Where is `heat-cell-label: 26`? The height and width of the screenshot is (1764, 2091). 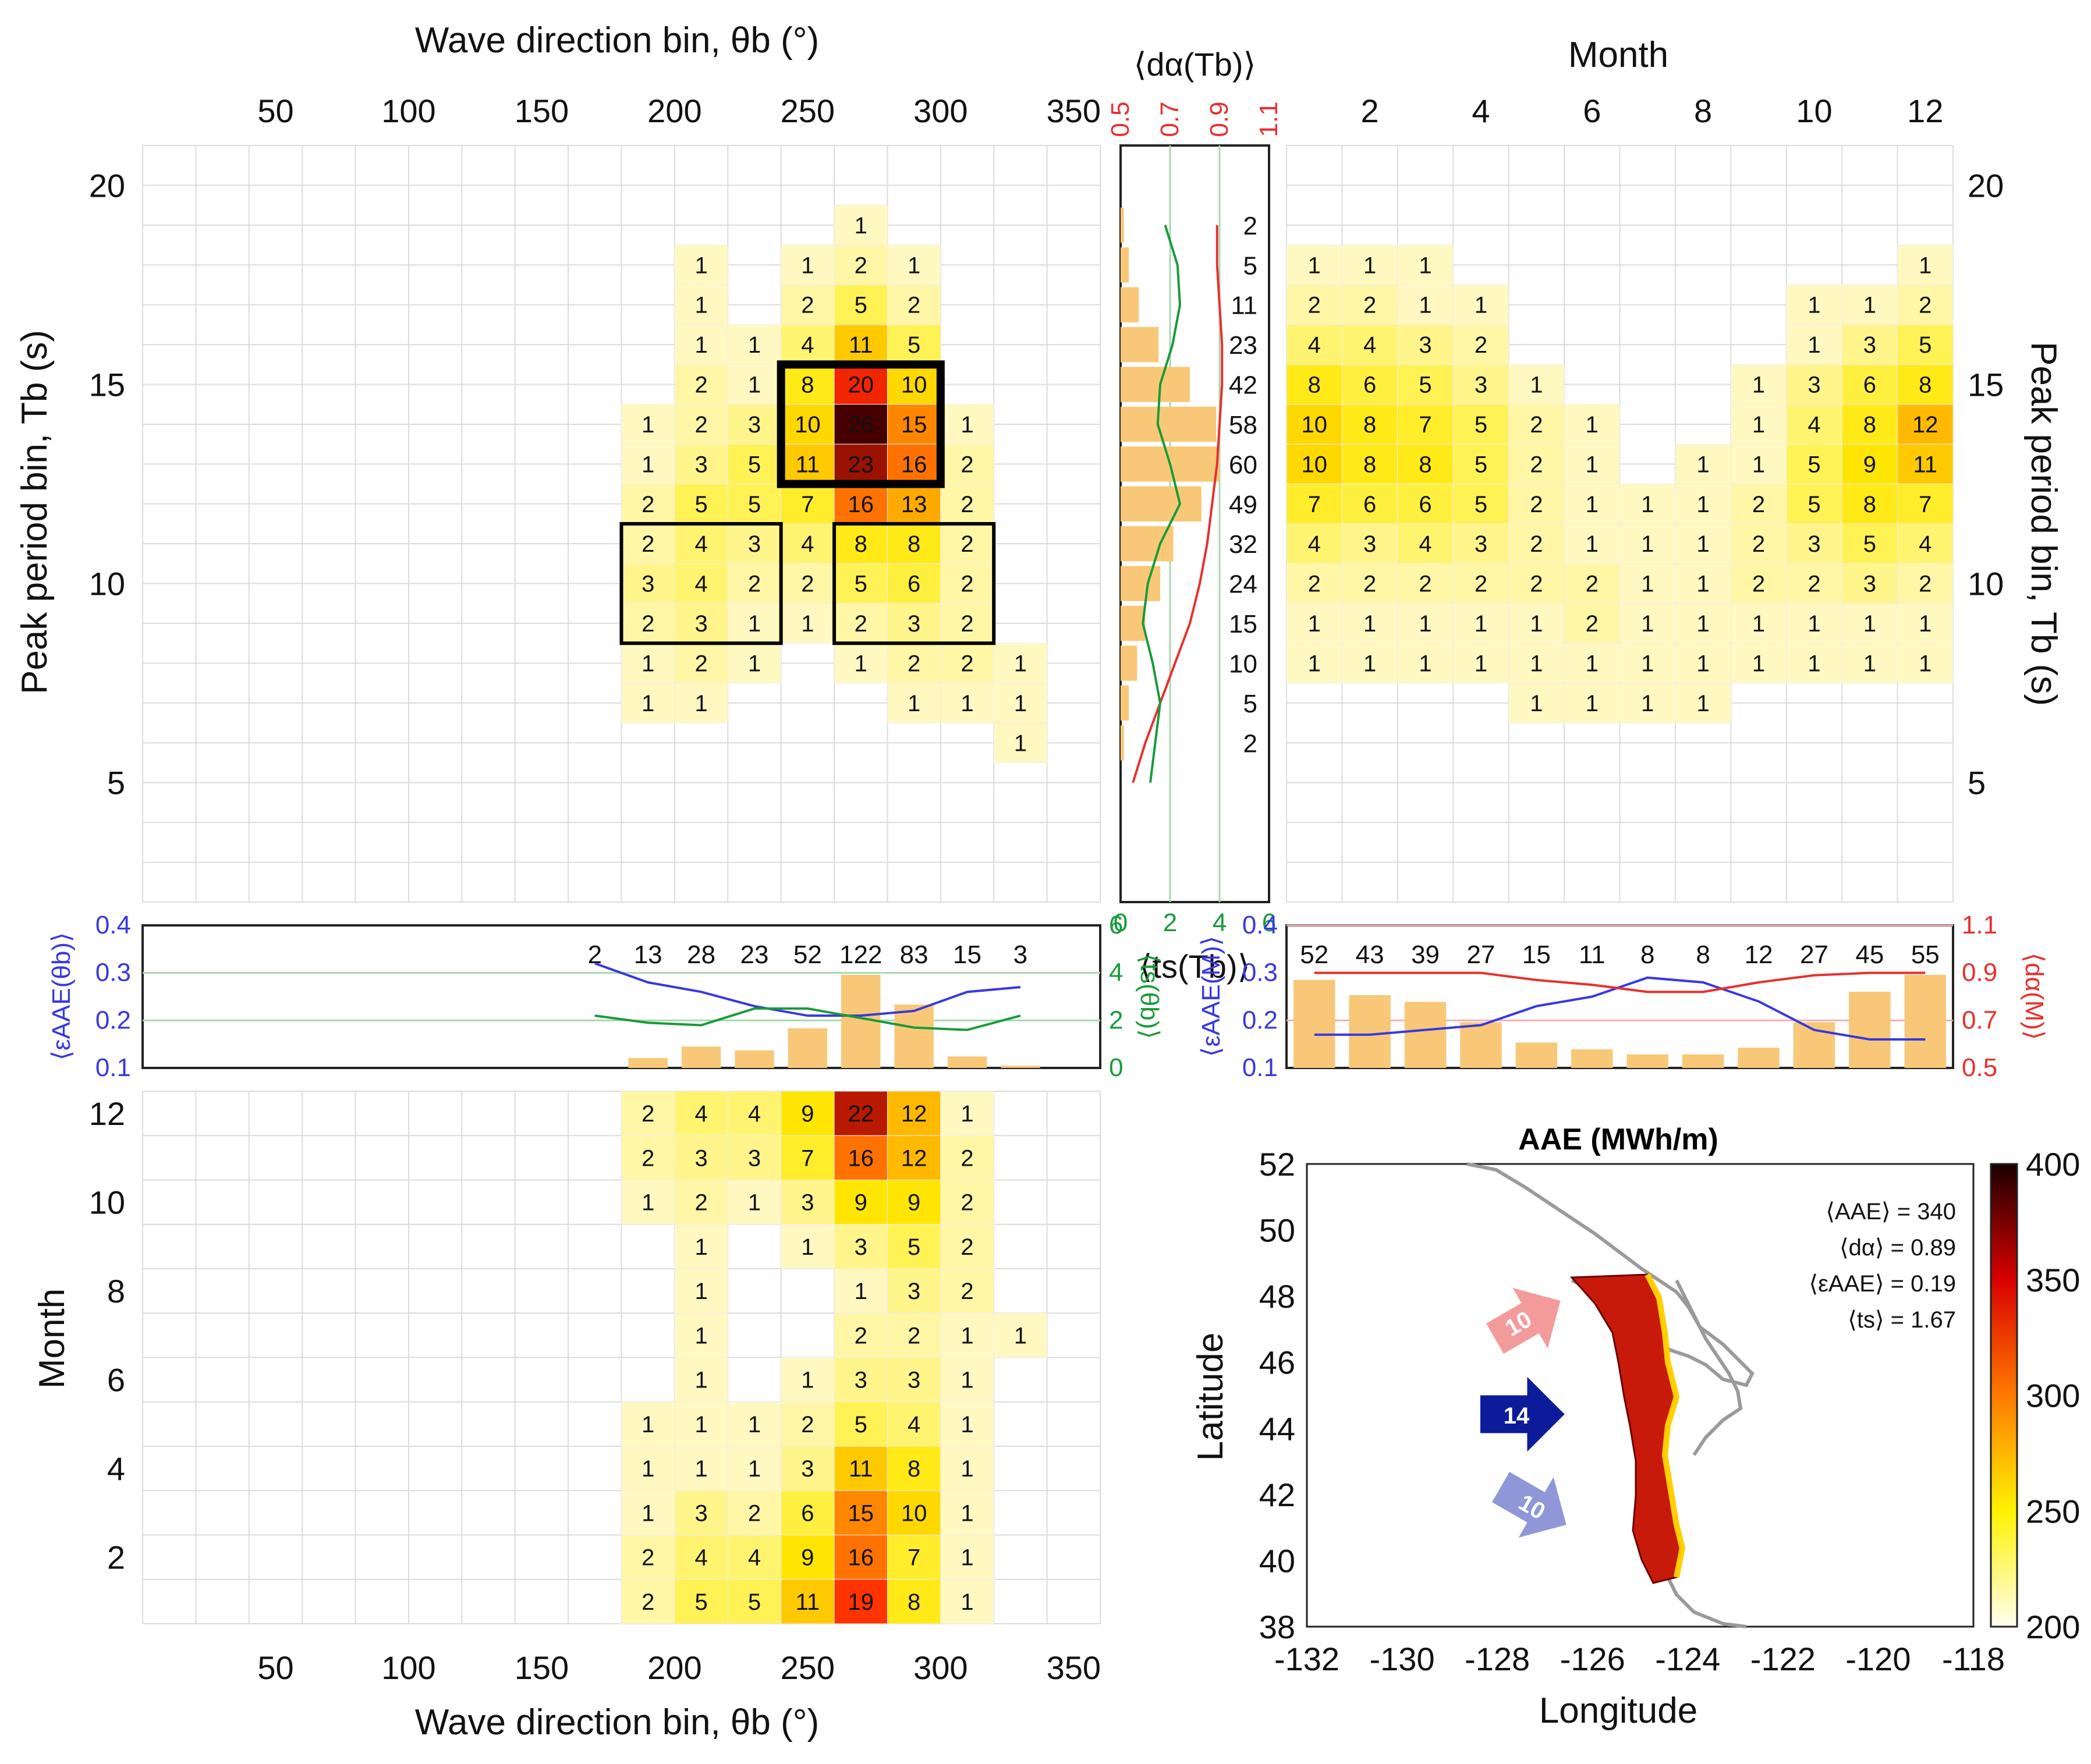
heat-cell-label: 26 is located at coordinates (861, 425).